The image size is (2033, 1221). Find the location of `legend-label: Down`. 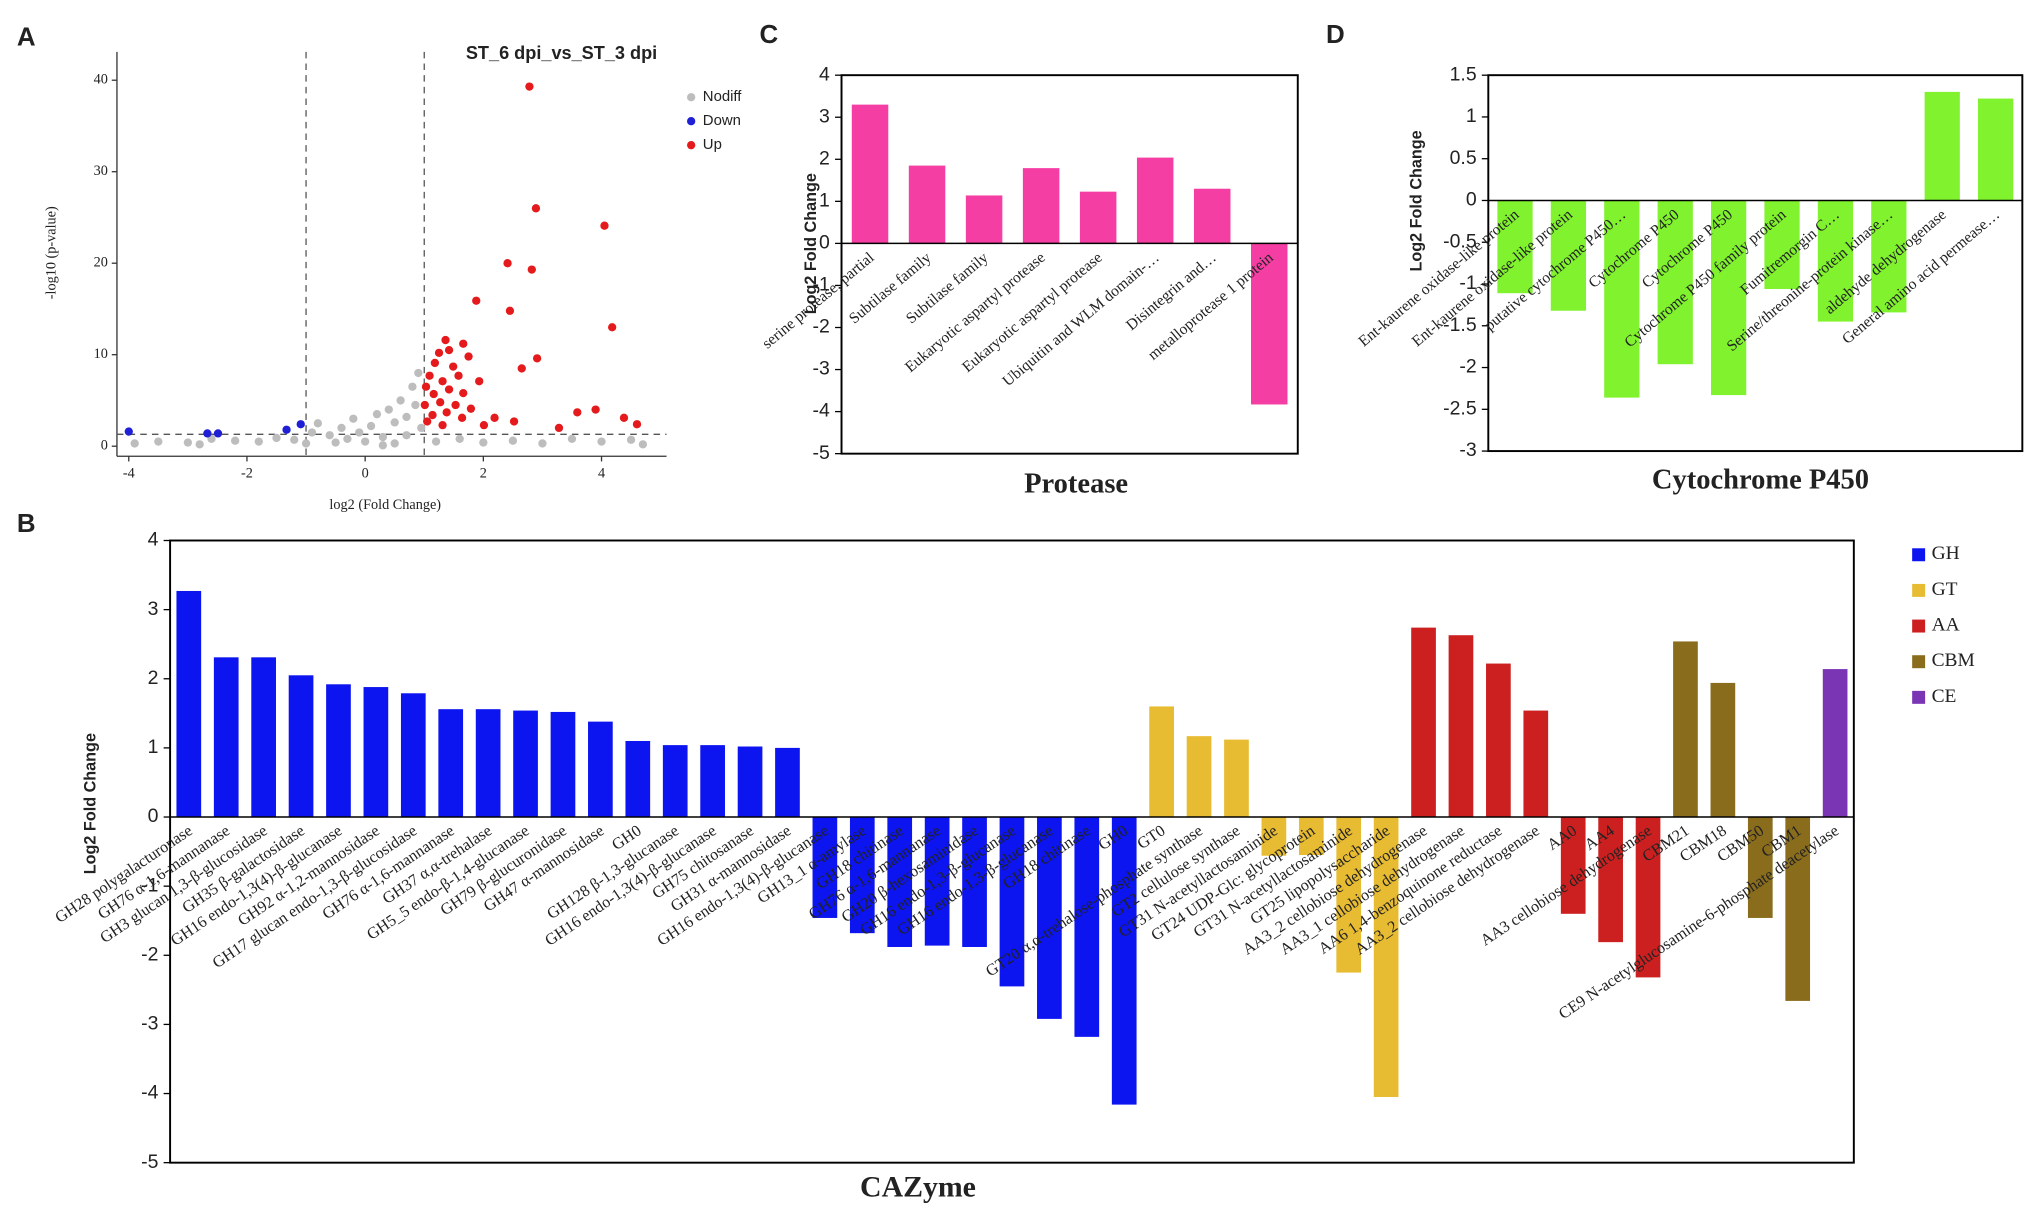

legend-label: Down is located at coordinates (722, 121).